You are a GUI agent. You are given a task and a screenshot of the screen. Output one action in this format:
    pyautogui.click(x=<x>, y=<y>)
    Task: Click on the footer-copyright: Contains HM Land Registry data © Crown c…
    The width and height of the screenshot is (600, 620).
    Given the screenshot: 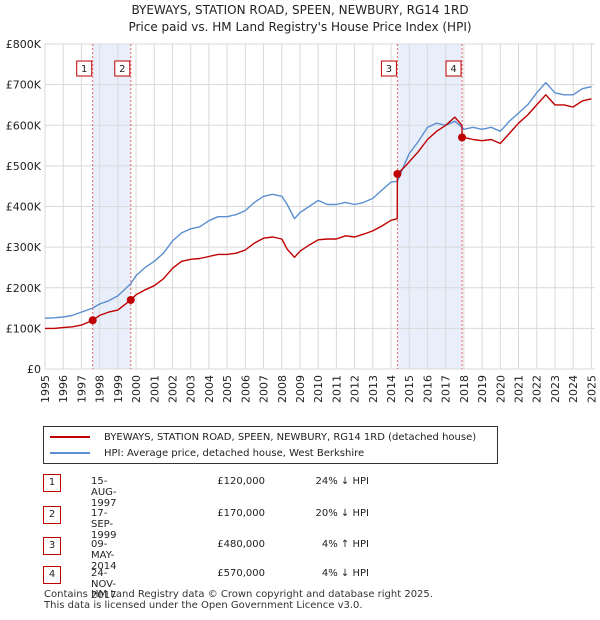 What is the action you would take?
    pyautogui.click(x=238, y=594)
    